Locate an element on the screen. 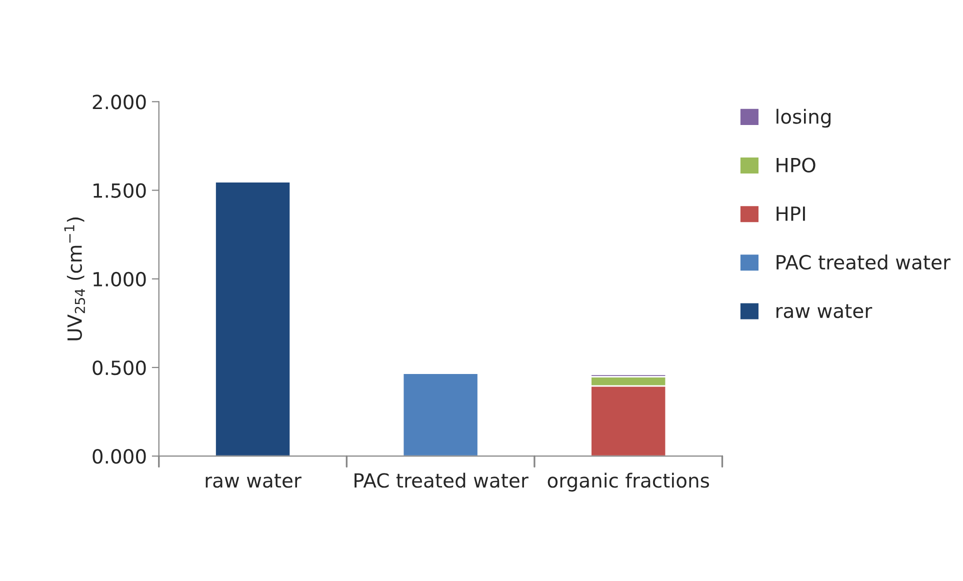 The image size is (963, 581). y-tick-label: 0.500 is located at coordinates (119, 368).